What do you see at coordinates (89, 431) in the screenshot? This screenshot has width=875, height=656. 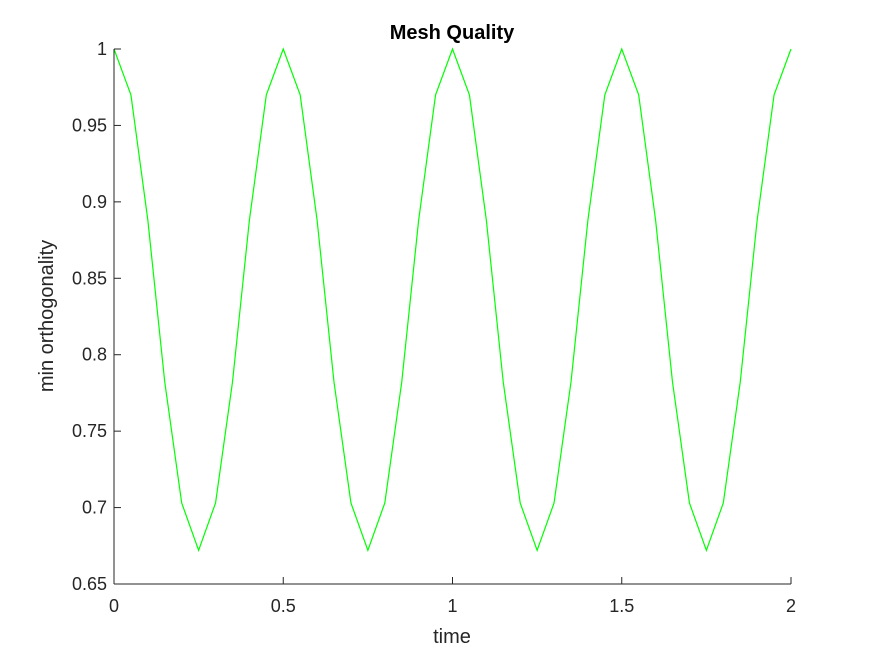 I see `y-tick-label: 0.75` at bounding box center [89, 431].